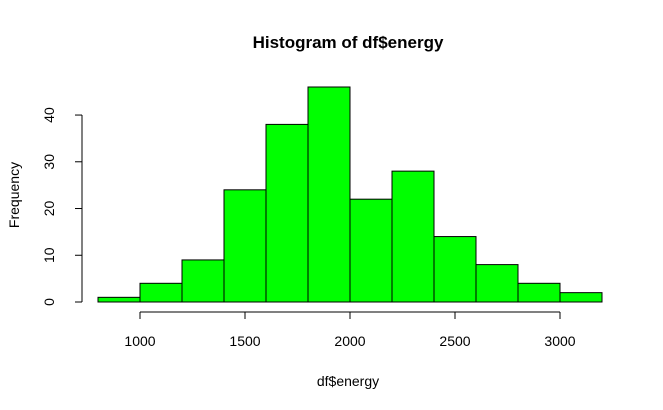  What do you see at coordinates (348, 42) in the screenshot?
I see `chart-title: Histogram of df$energy` at bounding box center [348, 42].